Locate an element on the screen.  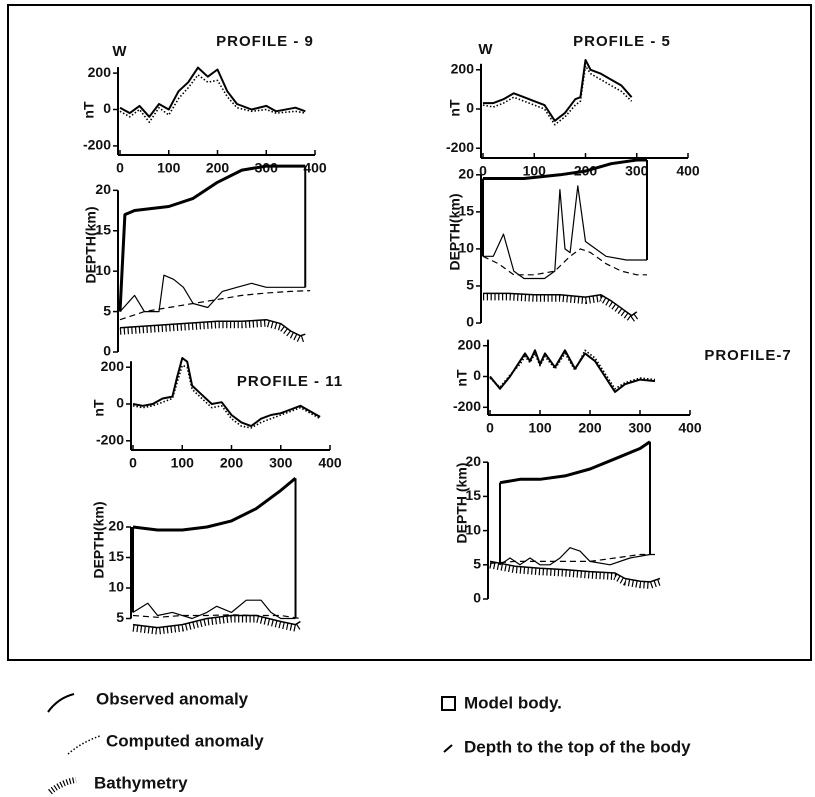
chart-title: PROFILE - 5 is located at coordinates (622, 41).